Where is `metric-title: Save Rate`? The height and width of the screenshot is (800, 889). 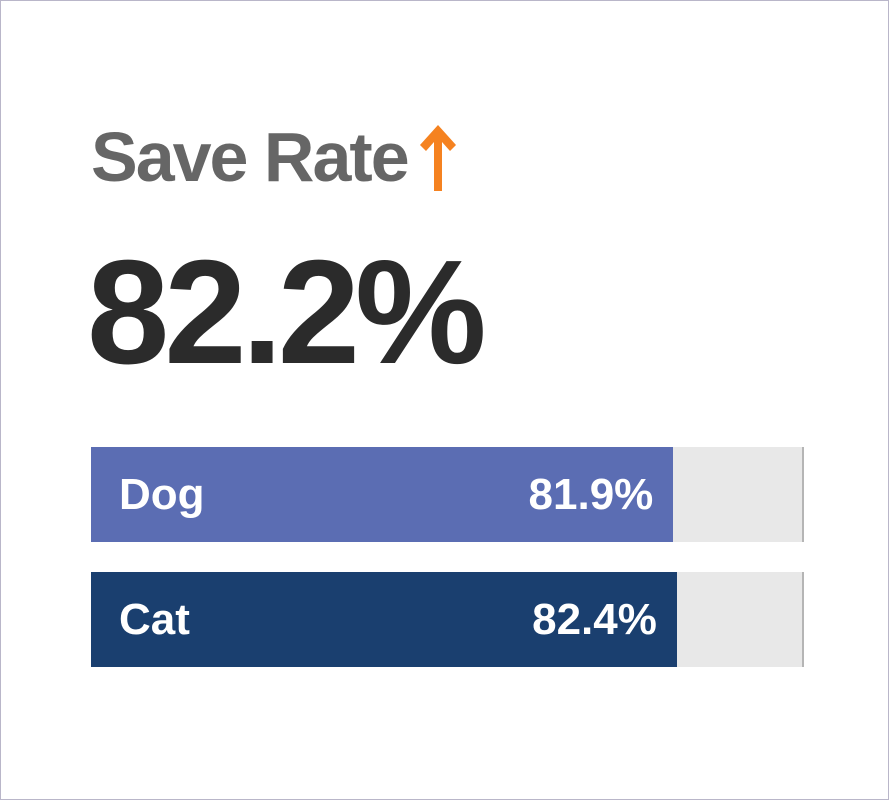 metric-title: Save Rate is located at coordinates (275, 157).